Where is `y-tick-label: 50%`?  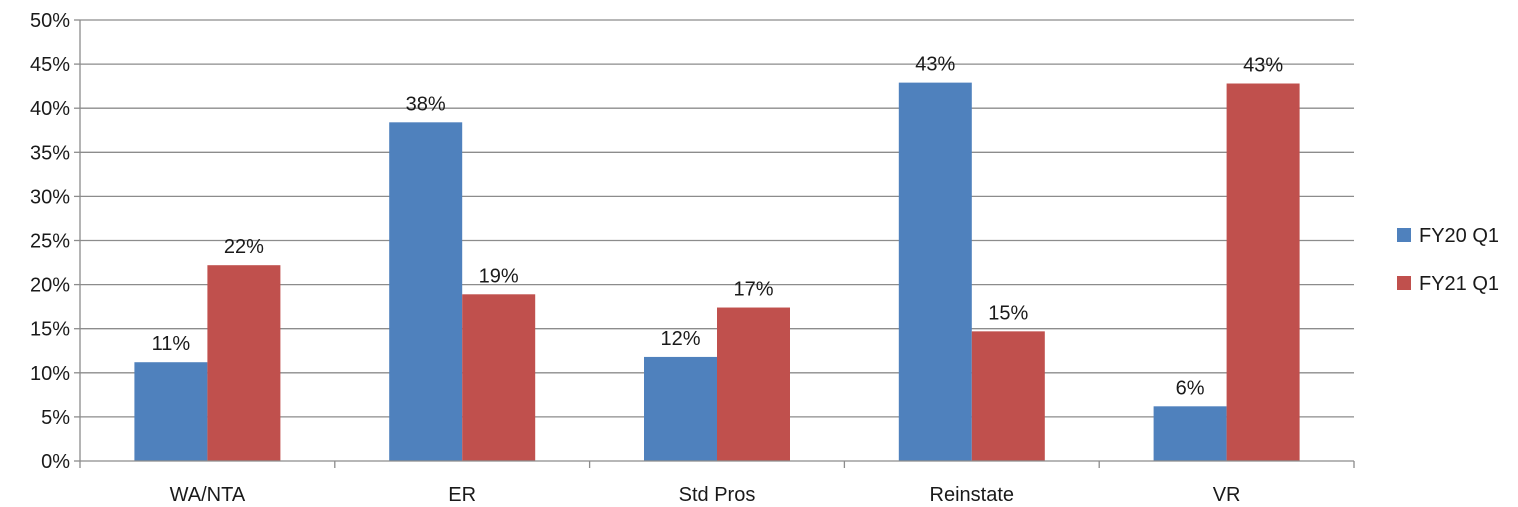 y-tick-label: 50% is located at coordinates (50, 21).